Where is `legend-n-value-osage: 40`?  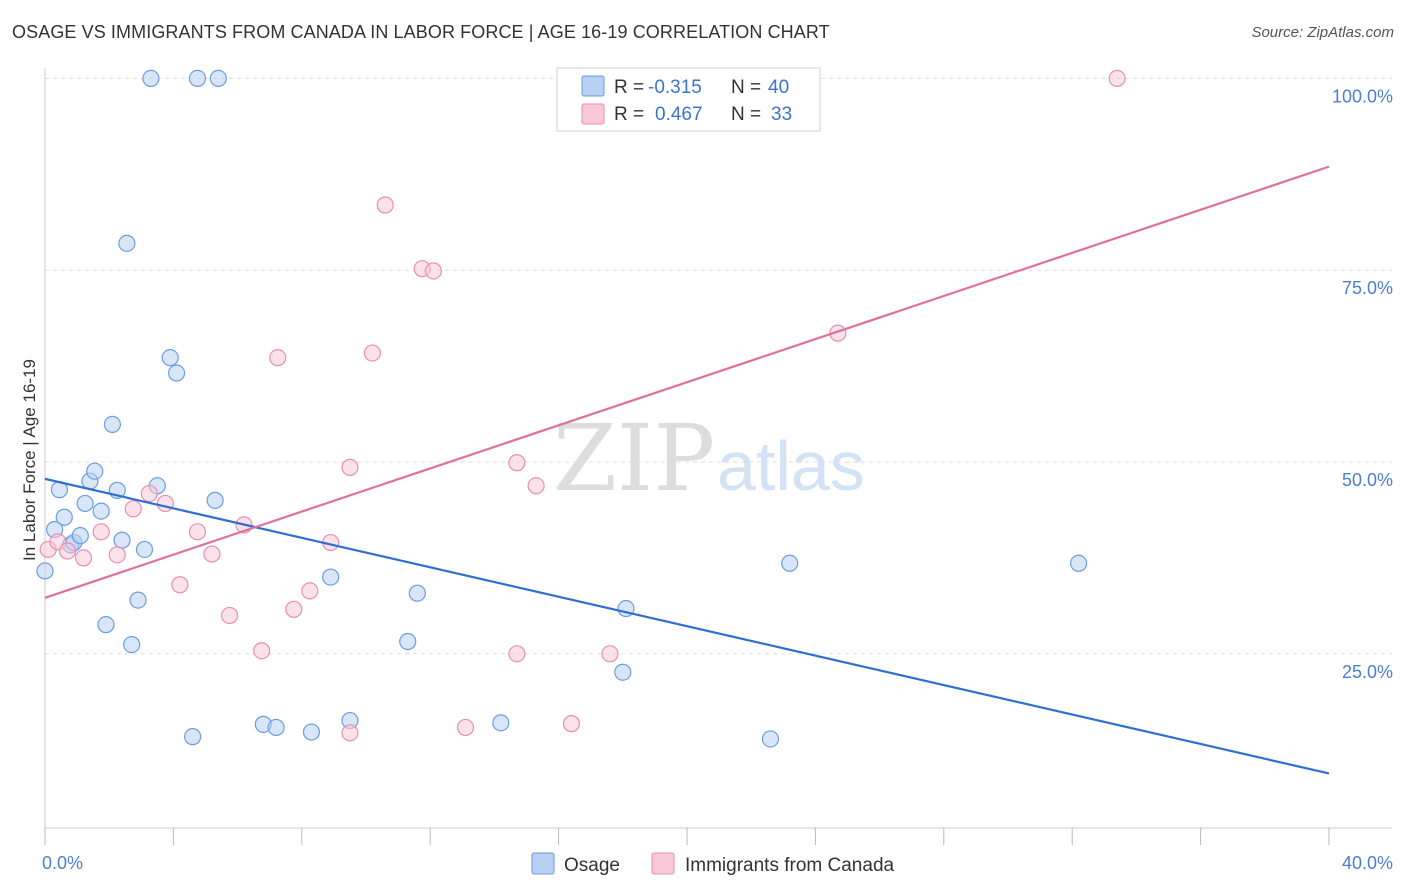 legend-n-value-osage: 40 is located at coordinates (778, 87).